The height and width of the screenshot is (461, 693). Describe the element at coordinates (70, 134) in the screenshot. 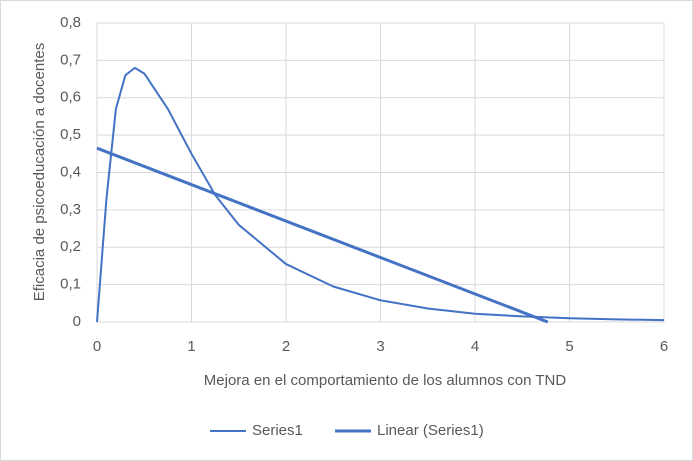

I see `y-tick-label: 0,5` at that location.